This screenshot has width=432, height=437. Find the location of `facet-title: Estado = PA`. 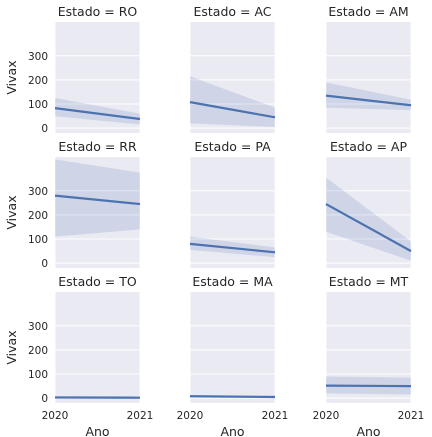

facet-title: Estado = PA is located at coordinates (232, 146).